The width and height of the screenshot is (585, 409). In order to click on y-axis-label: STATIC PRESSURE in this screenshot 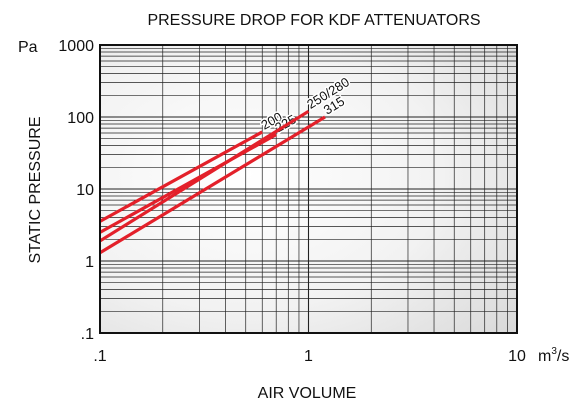, I will do `click(35, 190)`.